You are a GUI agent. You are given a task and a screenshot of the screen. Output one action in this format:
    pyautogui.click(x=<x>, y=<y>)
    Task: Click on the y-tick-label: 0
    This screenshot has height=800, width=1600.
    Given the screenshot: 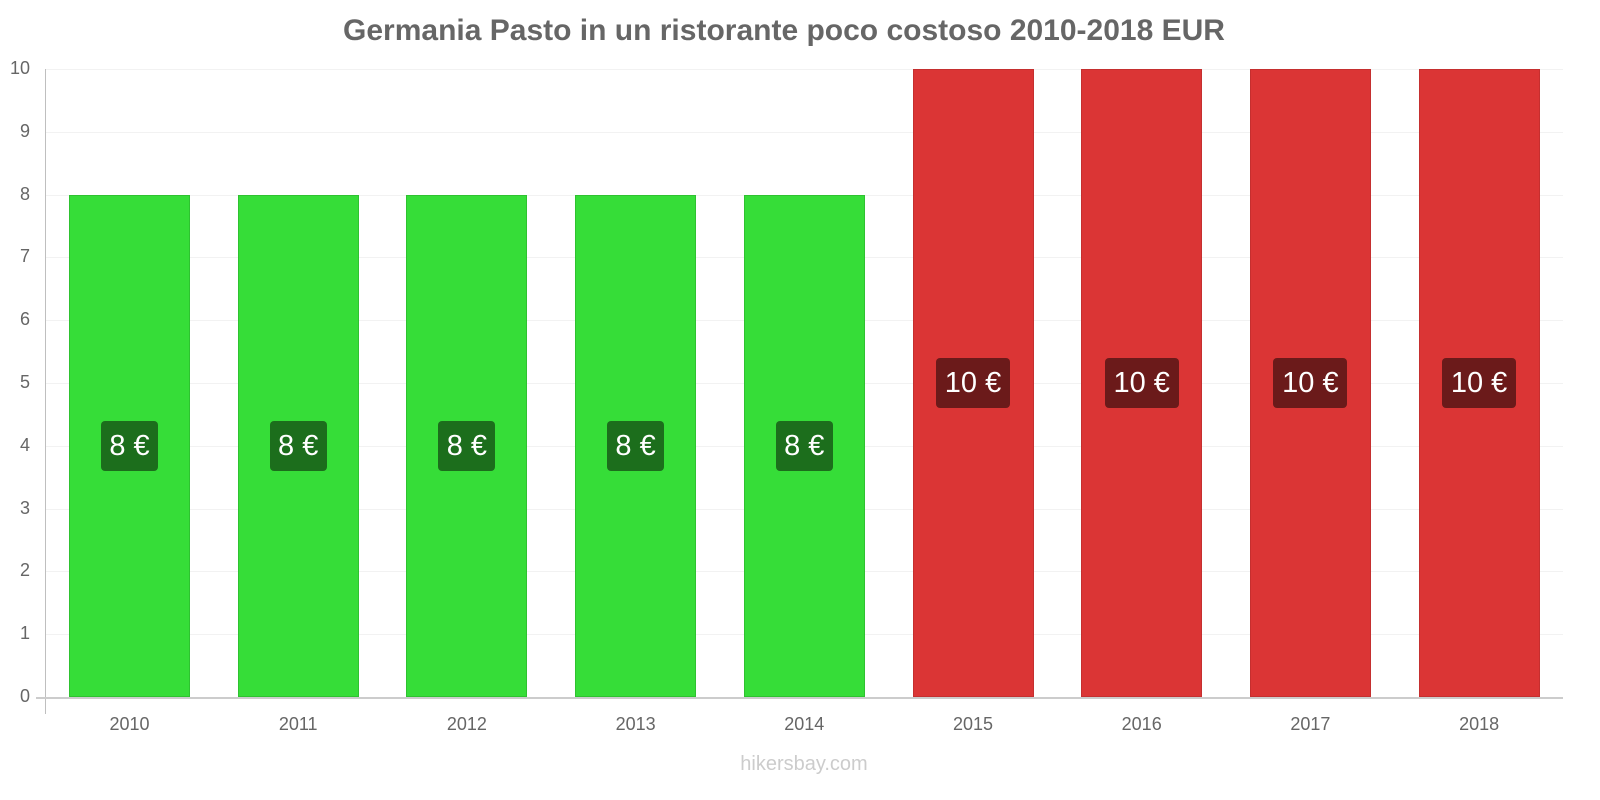 What is the action you would take?
    pyautogui.click(x=24, y=696)
    